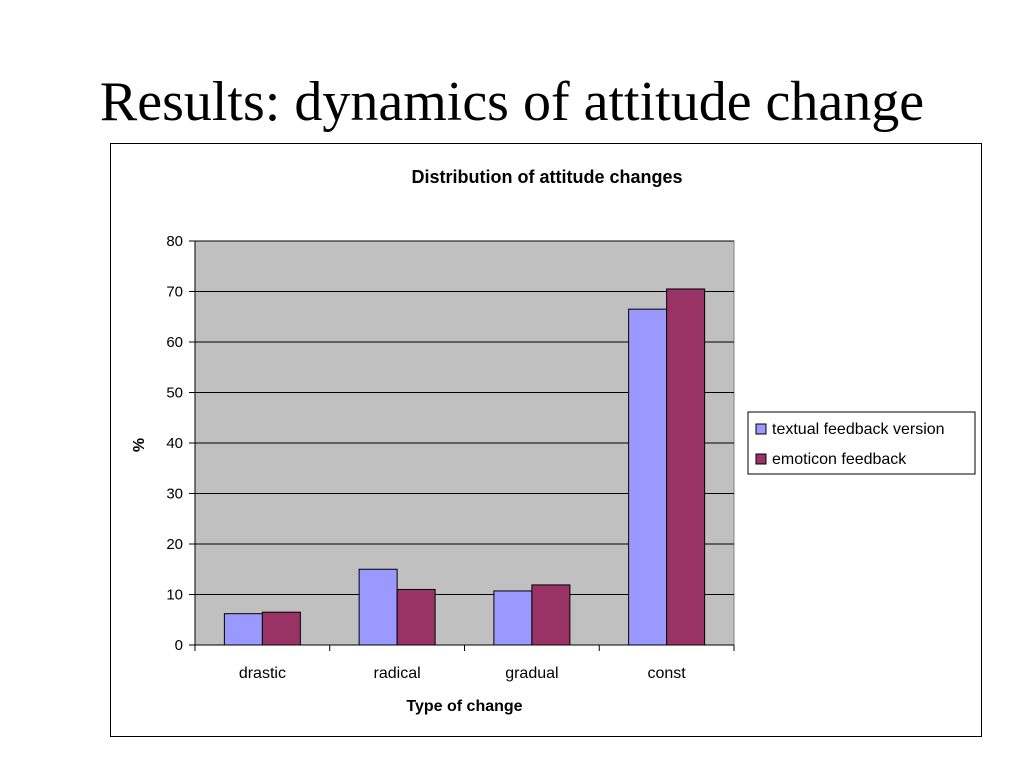 This screenshot has height=768, width=1024. What do you see at coordinates (686, 467) in the screenshot?
I see `bar-const-emoticon` at bounding box center [686, 467].